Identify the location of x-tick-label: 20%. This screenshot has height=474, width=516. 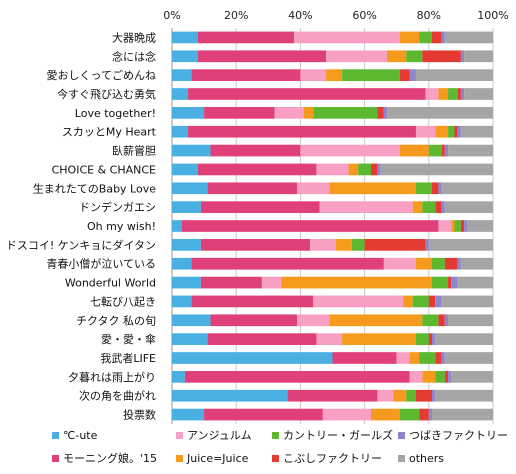
(236, 15).